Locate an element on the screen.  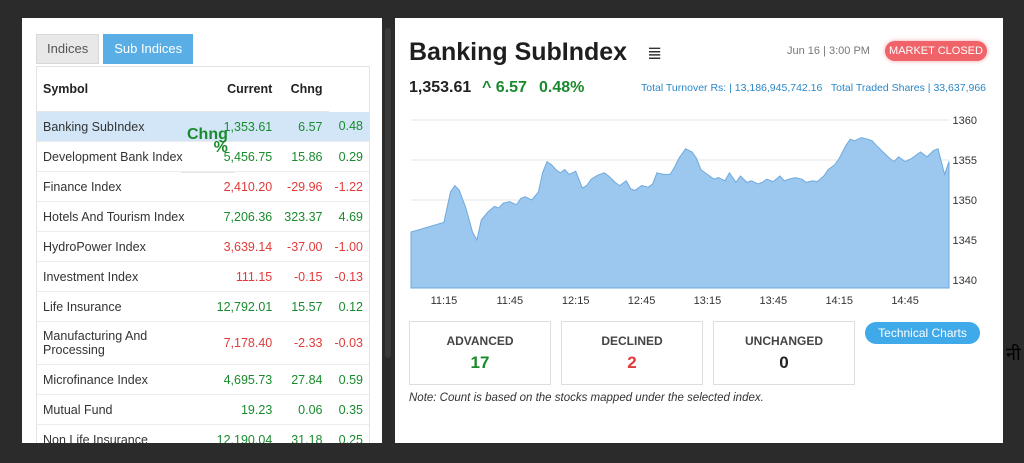
row-change-percent: -0.03 is located at coordinates (348, 343).